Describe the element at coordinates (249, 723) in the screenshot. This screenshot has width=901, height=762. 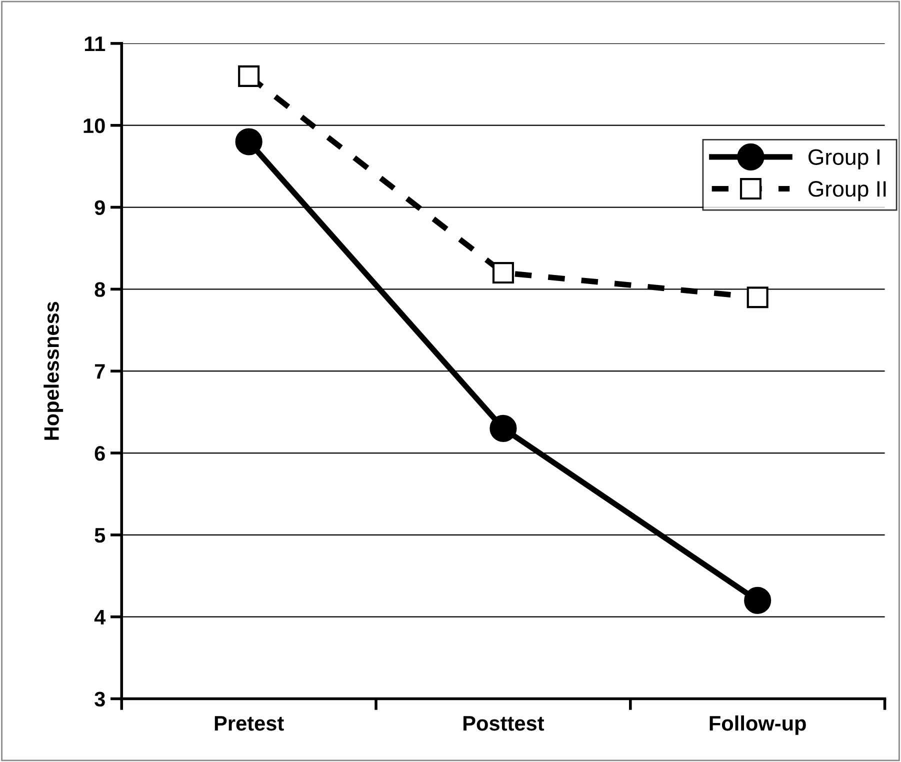
I see `x-tick-label: Pretest` at that location.